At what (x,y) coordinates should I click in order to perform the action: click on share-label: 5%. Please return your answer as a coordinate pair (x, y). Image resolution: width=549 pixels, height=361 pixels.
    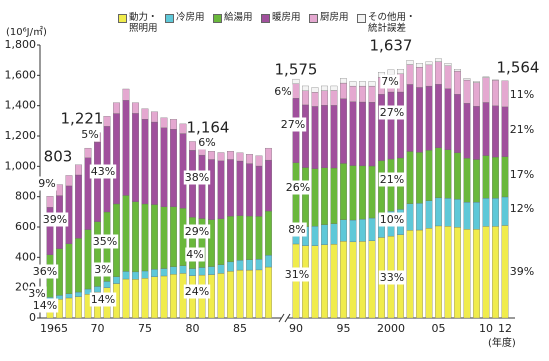
    Looking at the image, I should click on (89, 134).